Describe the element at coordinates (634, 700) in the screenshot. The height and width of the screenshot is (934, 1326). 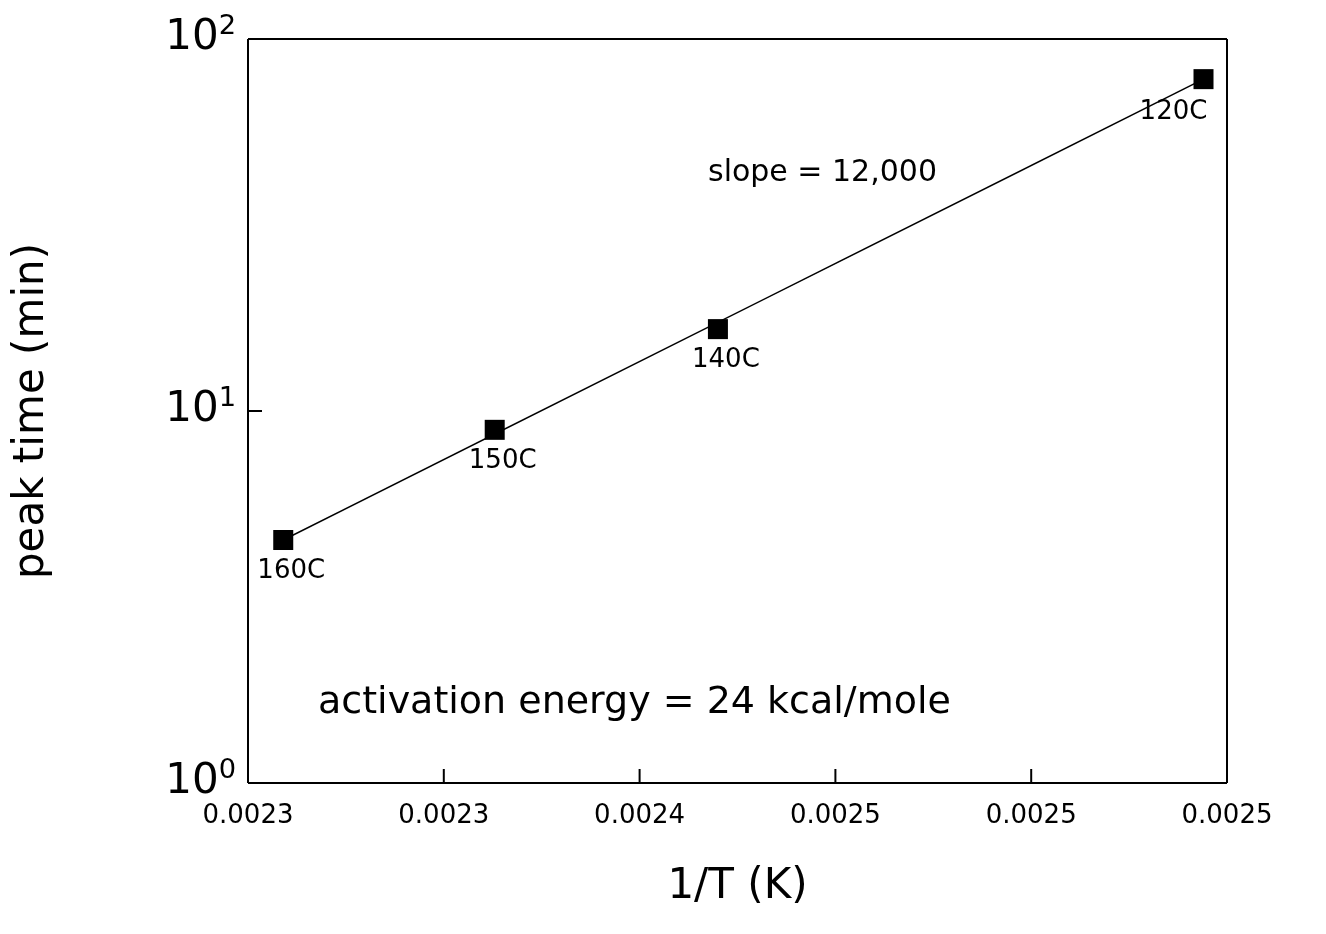
I see `annotation: activation energy = 24 kcal/mole` at that location.